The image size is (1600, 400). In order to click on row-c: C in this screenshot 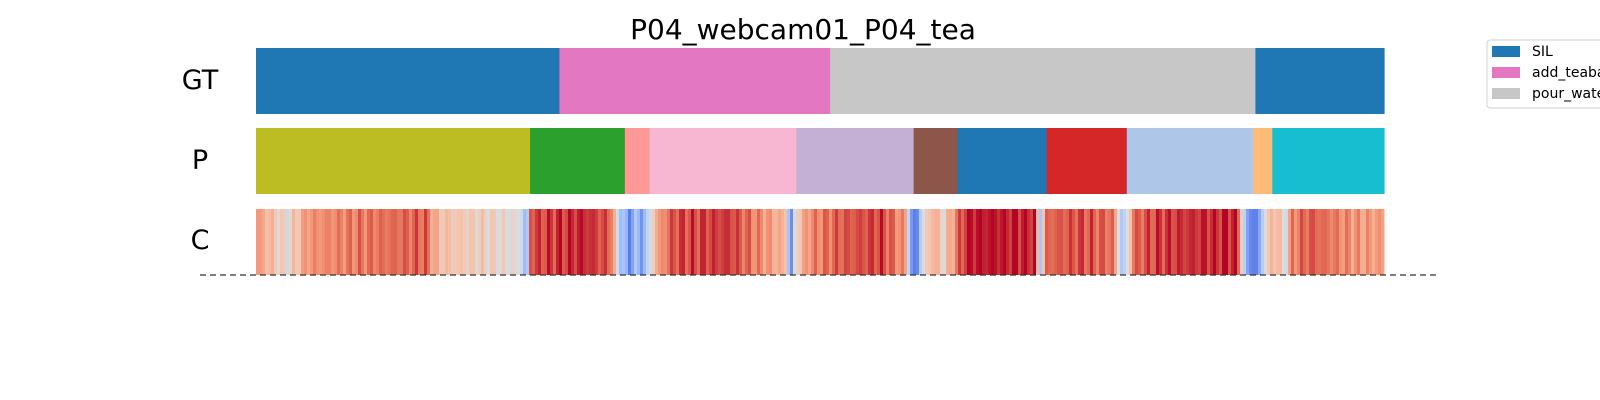, I will do `click(788, 242)`.